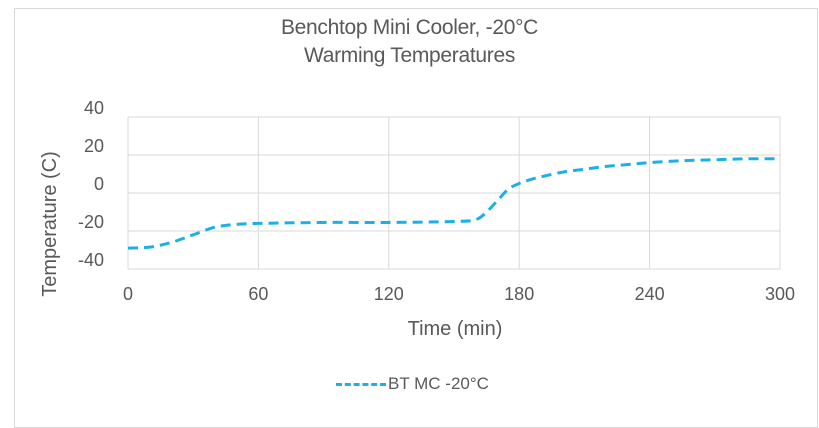  What do you see at coordinates (91, 184) in the screenshot?
I see `y-tick-labels: 40 20 0 -20 -40` at bounding box center [91, 184].